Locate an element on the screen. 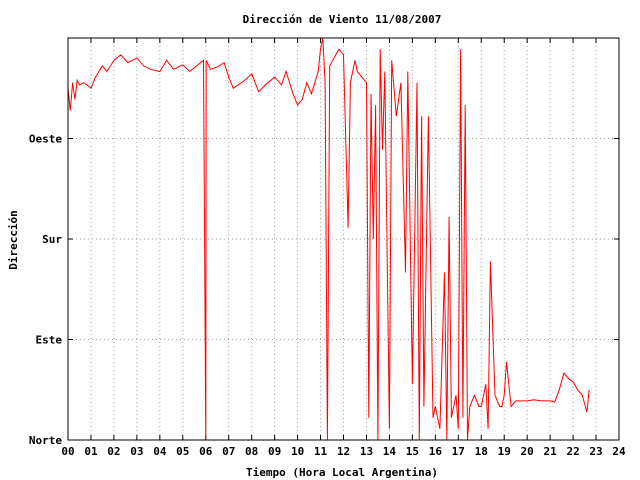  x-tick-label: 02 is located at coordinates (113, 451).